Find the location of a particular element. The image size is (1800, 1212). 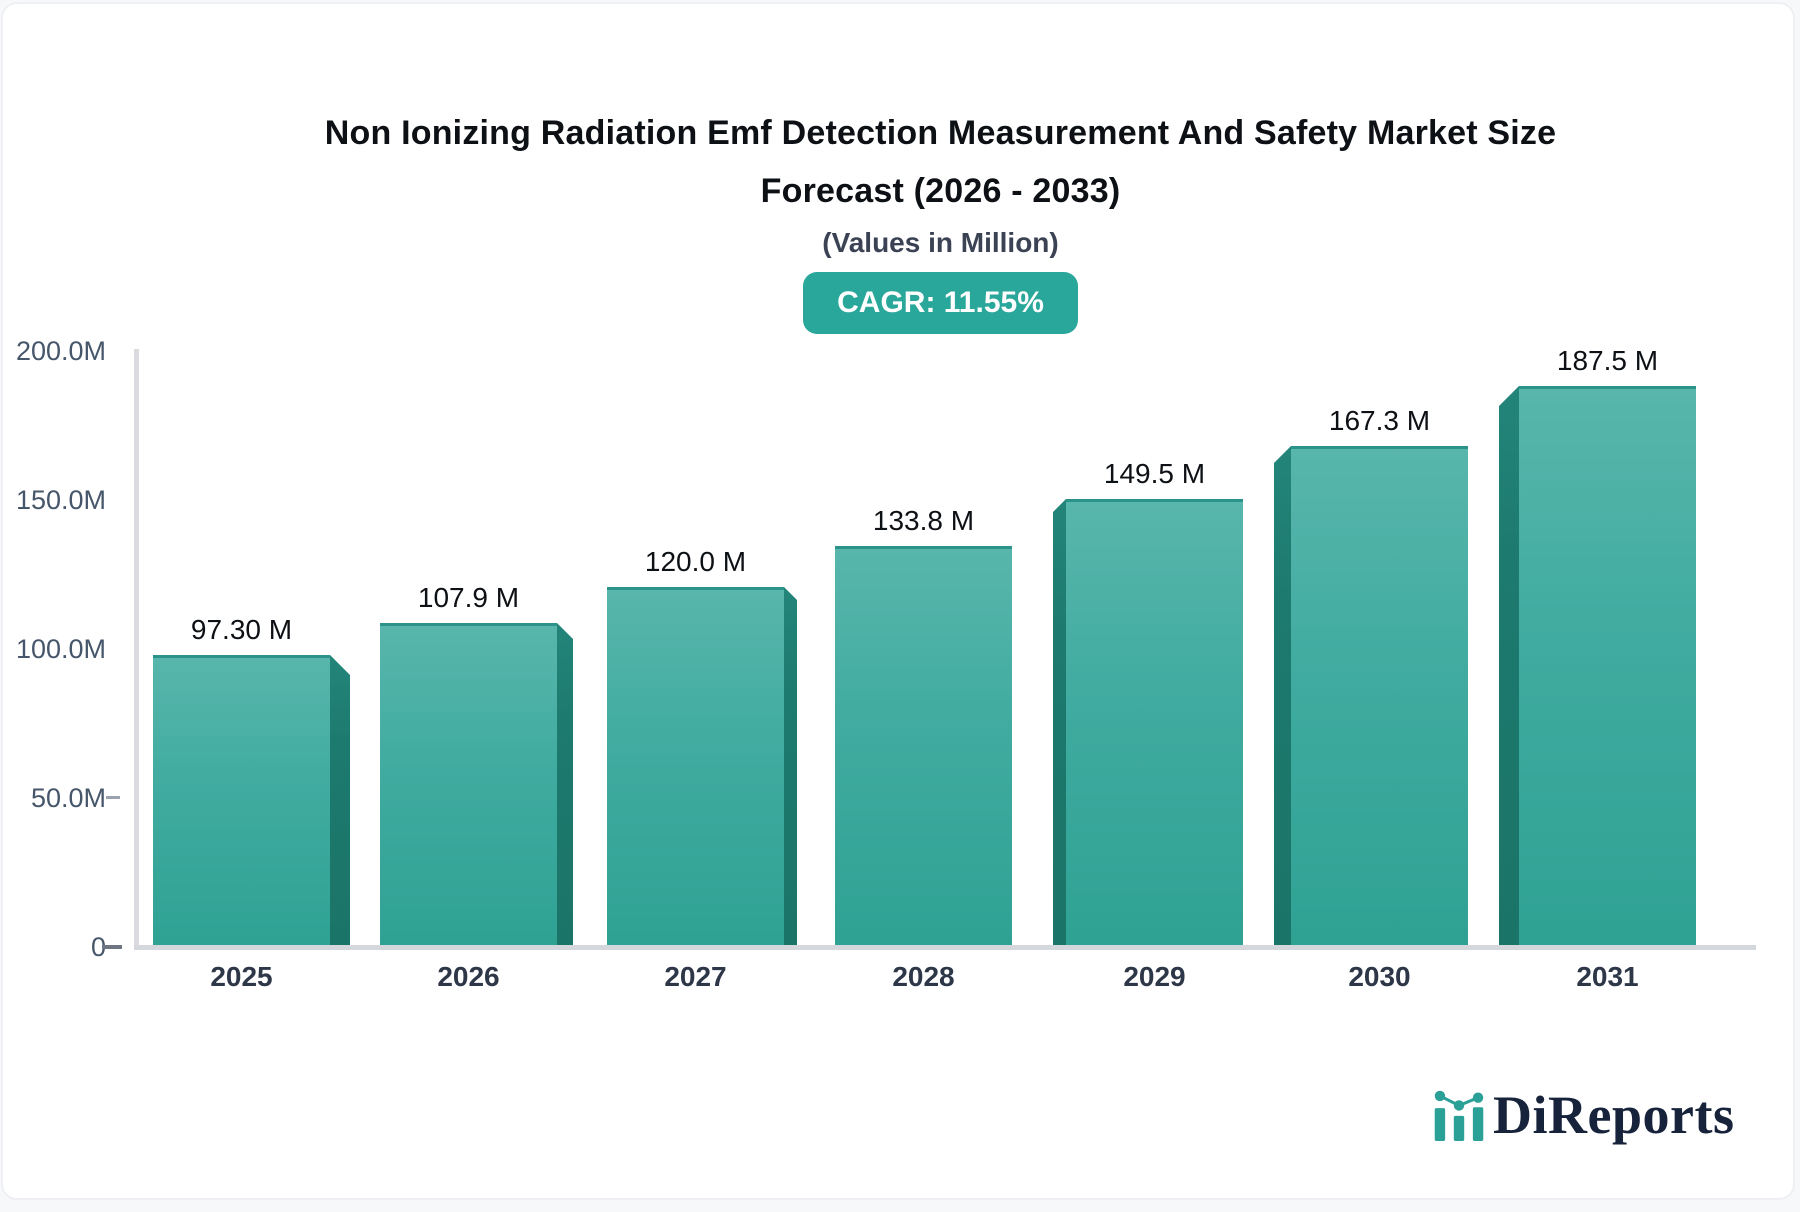

x-axis-label-2030: 2030 is located at coordinates (1379, 976).